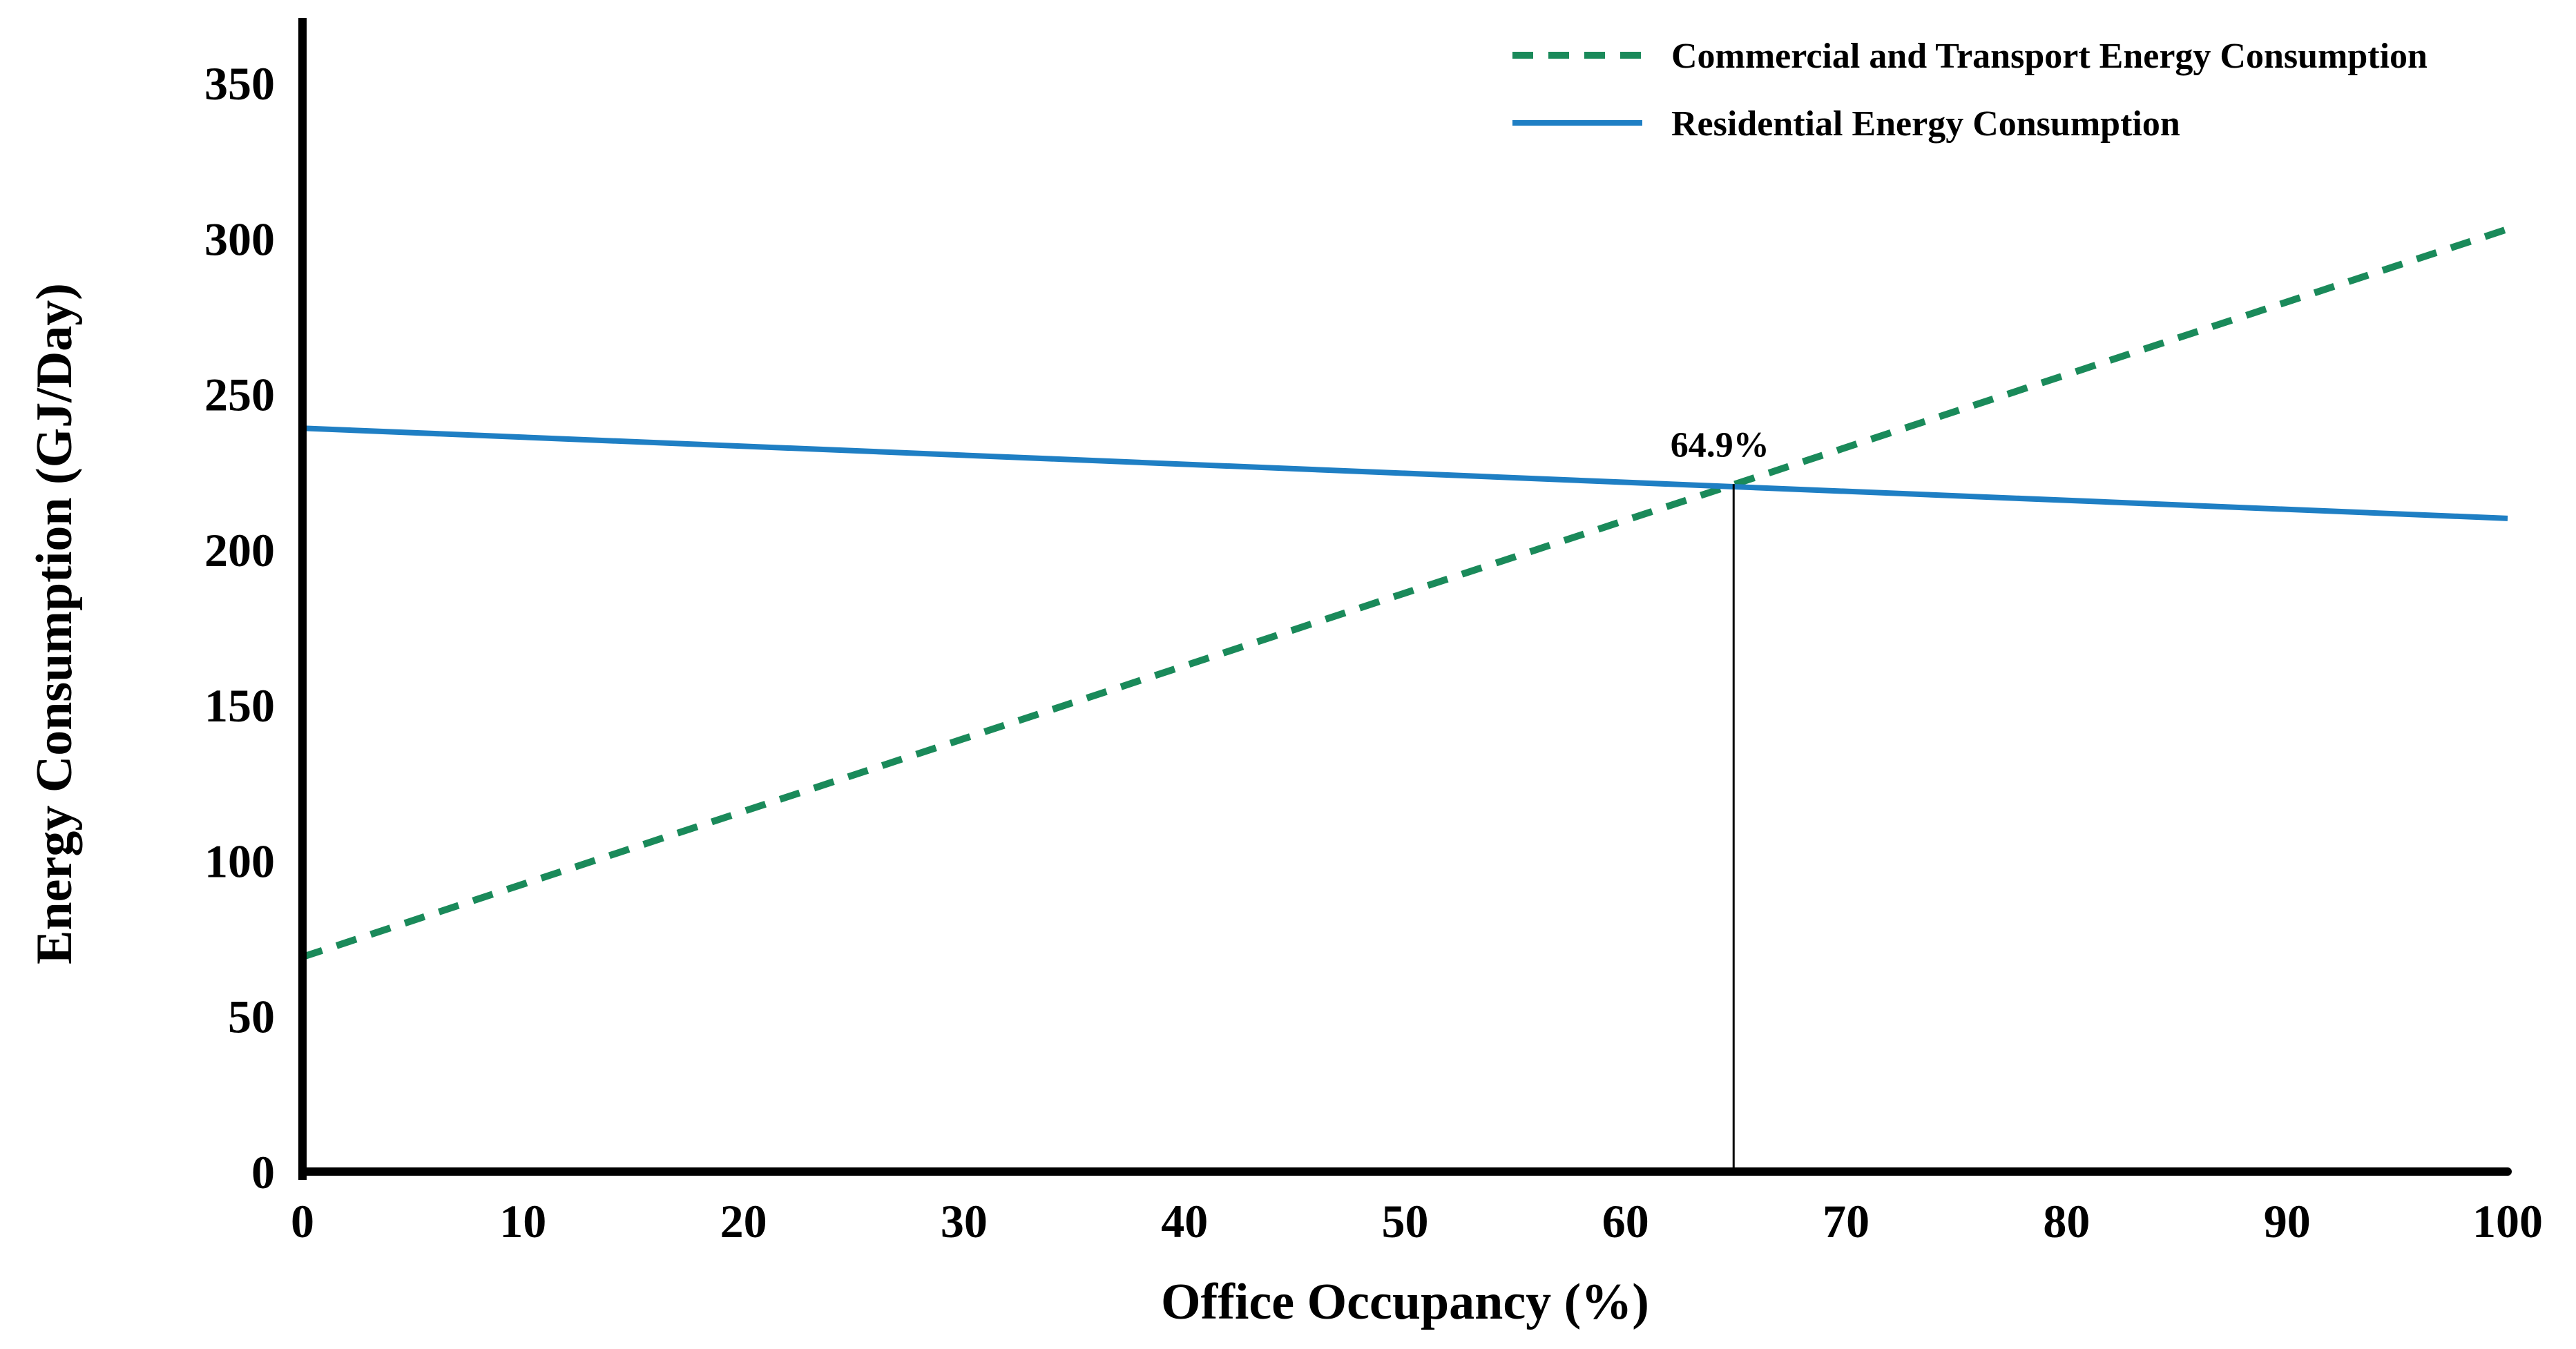  Describe the element at coordinates (2507, 1221) in the screenshot. I see `x-tick-label: 100` at that location.